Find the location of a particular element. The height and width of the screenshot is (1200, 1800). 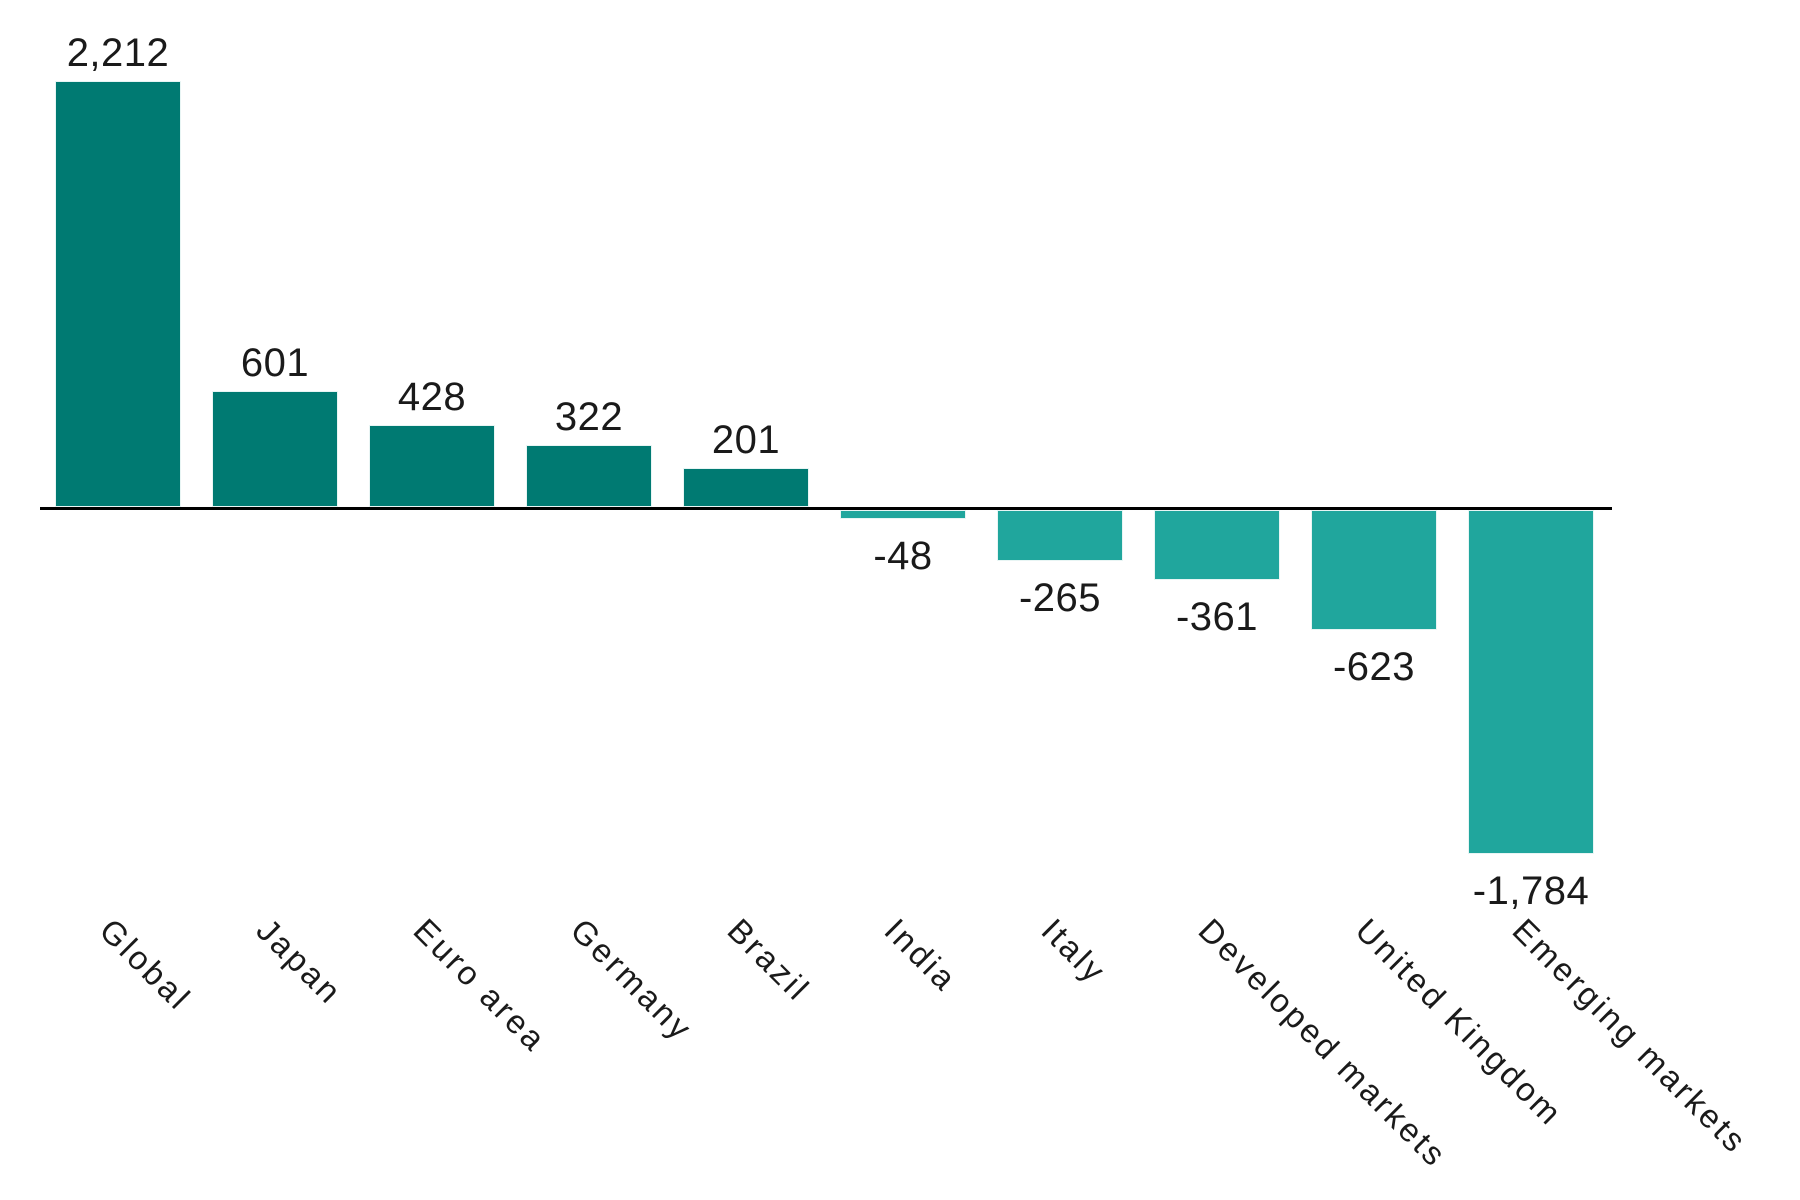

value-label-developed-markets: -361 is located at coordinates (1217, 617).